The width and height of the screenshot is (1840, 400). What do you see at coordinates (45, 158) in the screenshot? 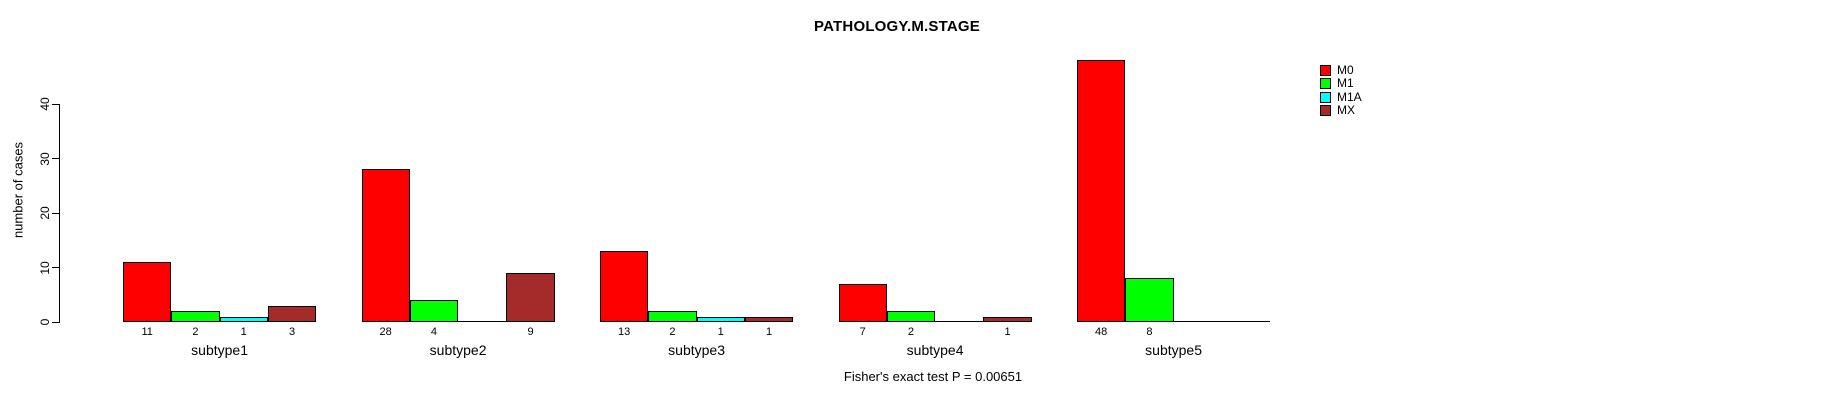
I see `y-tick-label: 30` at bounding box center [45, 158].